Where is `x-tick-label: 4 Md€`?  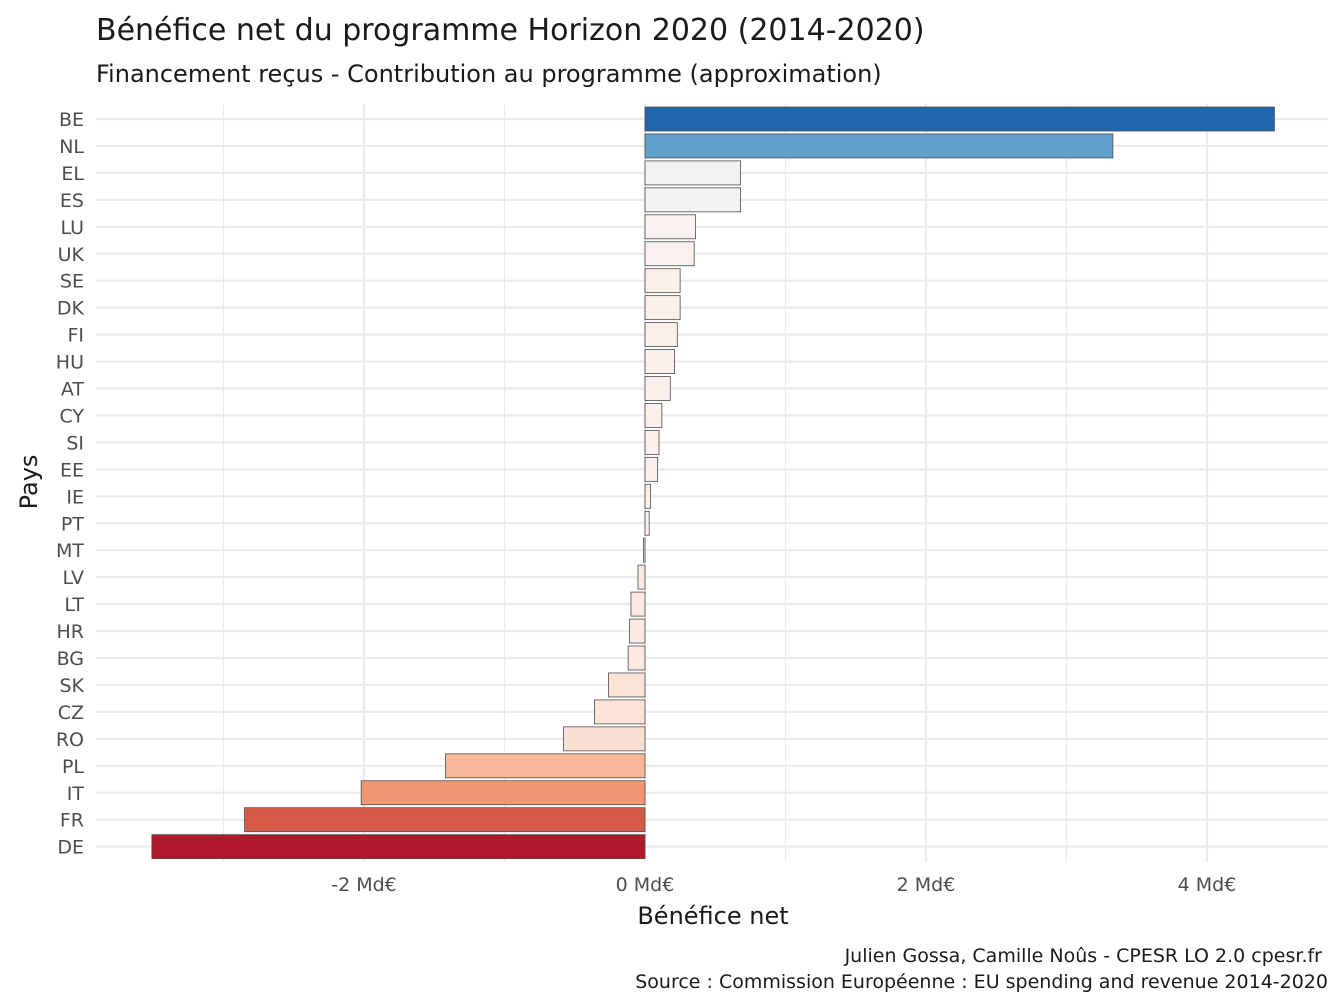 x-tick-label: 4 Md€ is located at coordinates (1207, 885).